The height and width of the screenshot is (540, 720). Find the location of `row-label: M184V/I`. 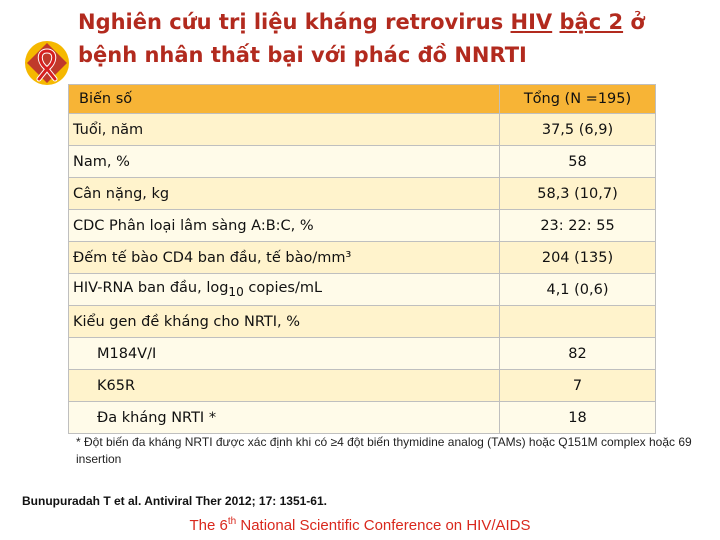

row-label: M184V/I is located at coordinates (284, 353).